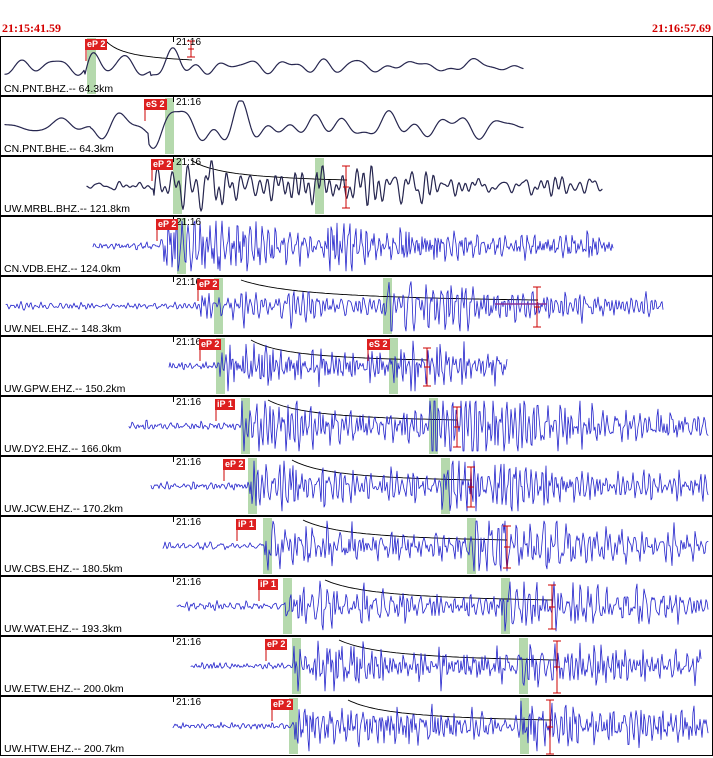 The width and height of the screenshot is (713, 758). I want to click on station-label: UW.NEL.EHZ.-- 148.3km, so click(63, 329).